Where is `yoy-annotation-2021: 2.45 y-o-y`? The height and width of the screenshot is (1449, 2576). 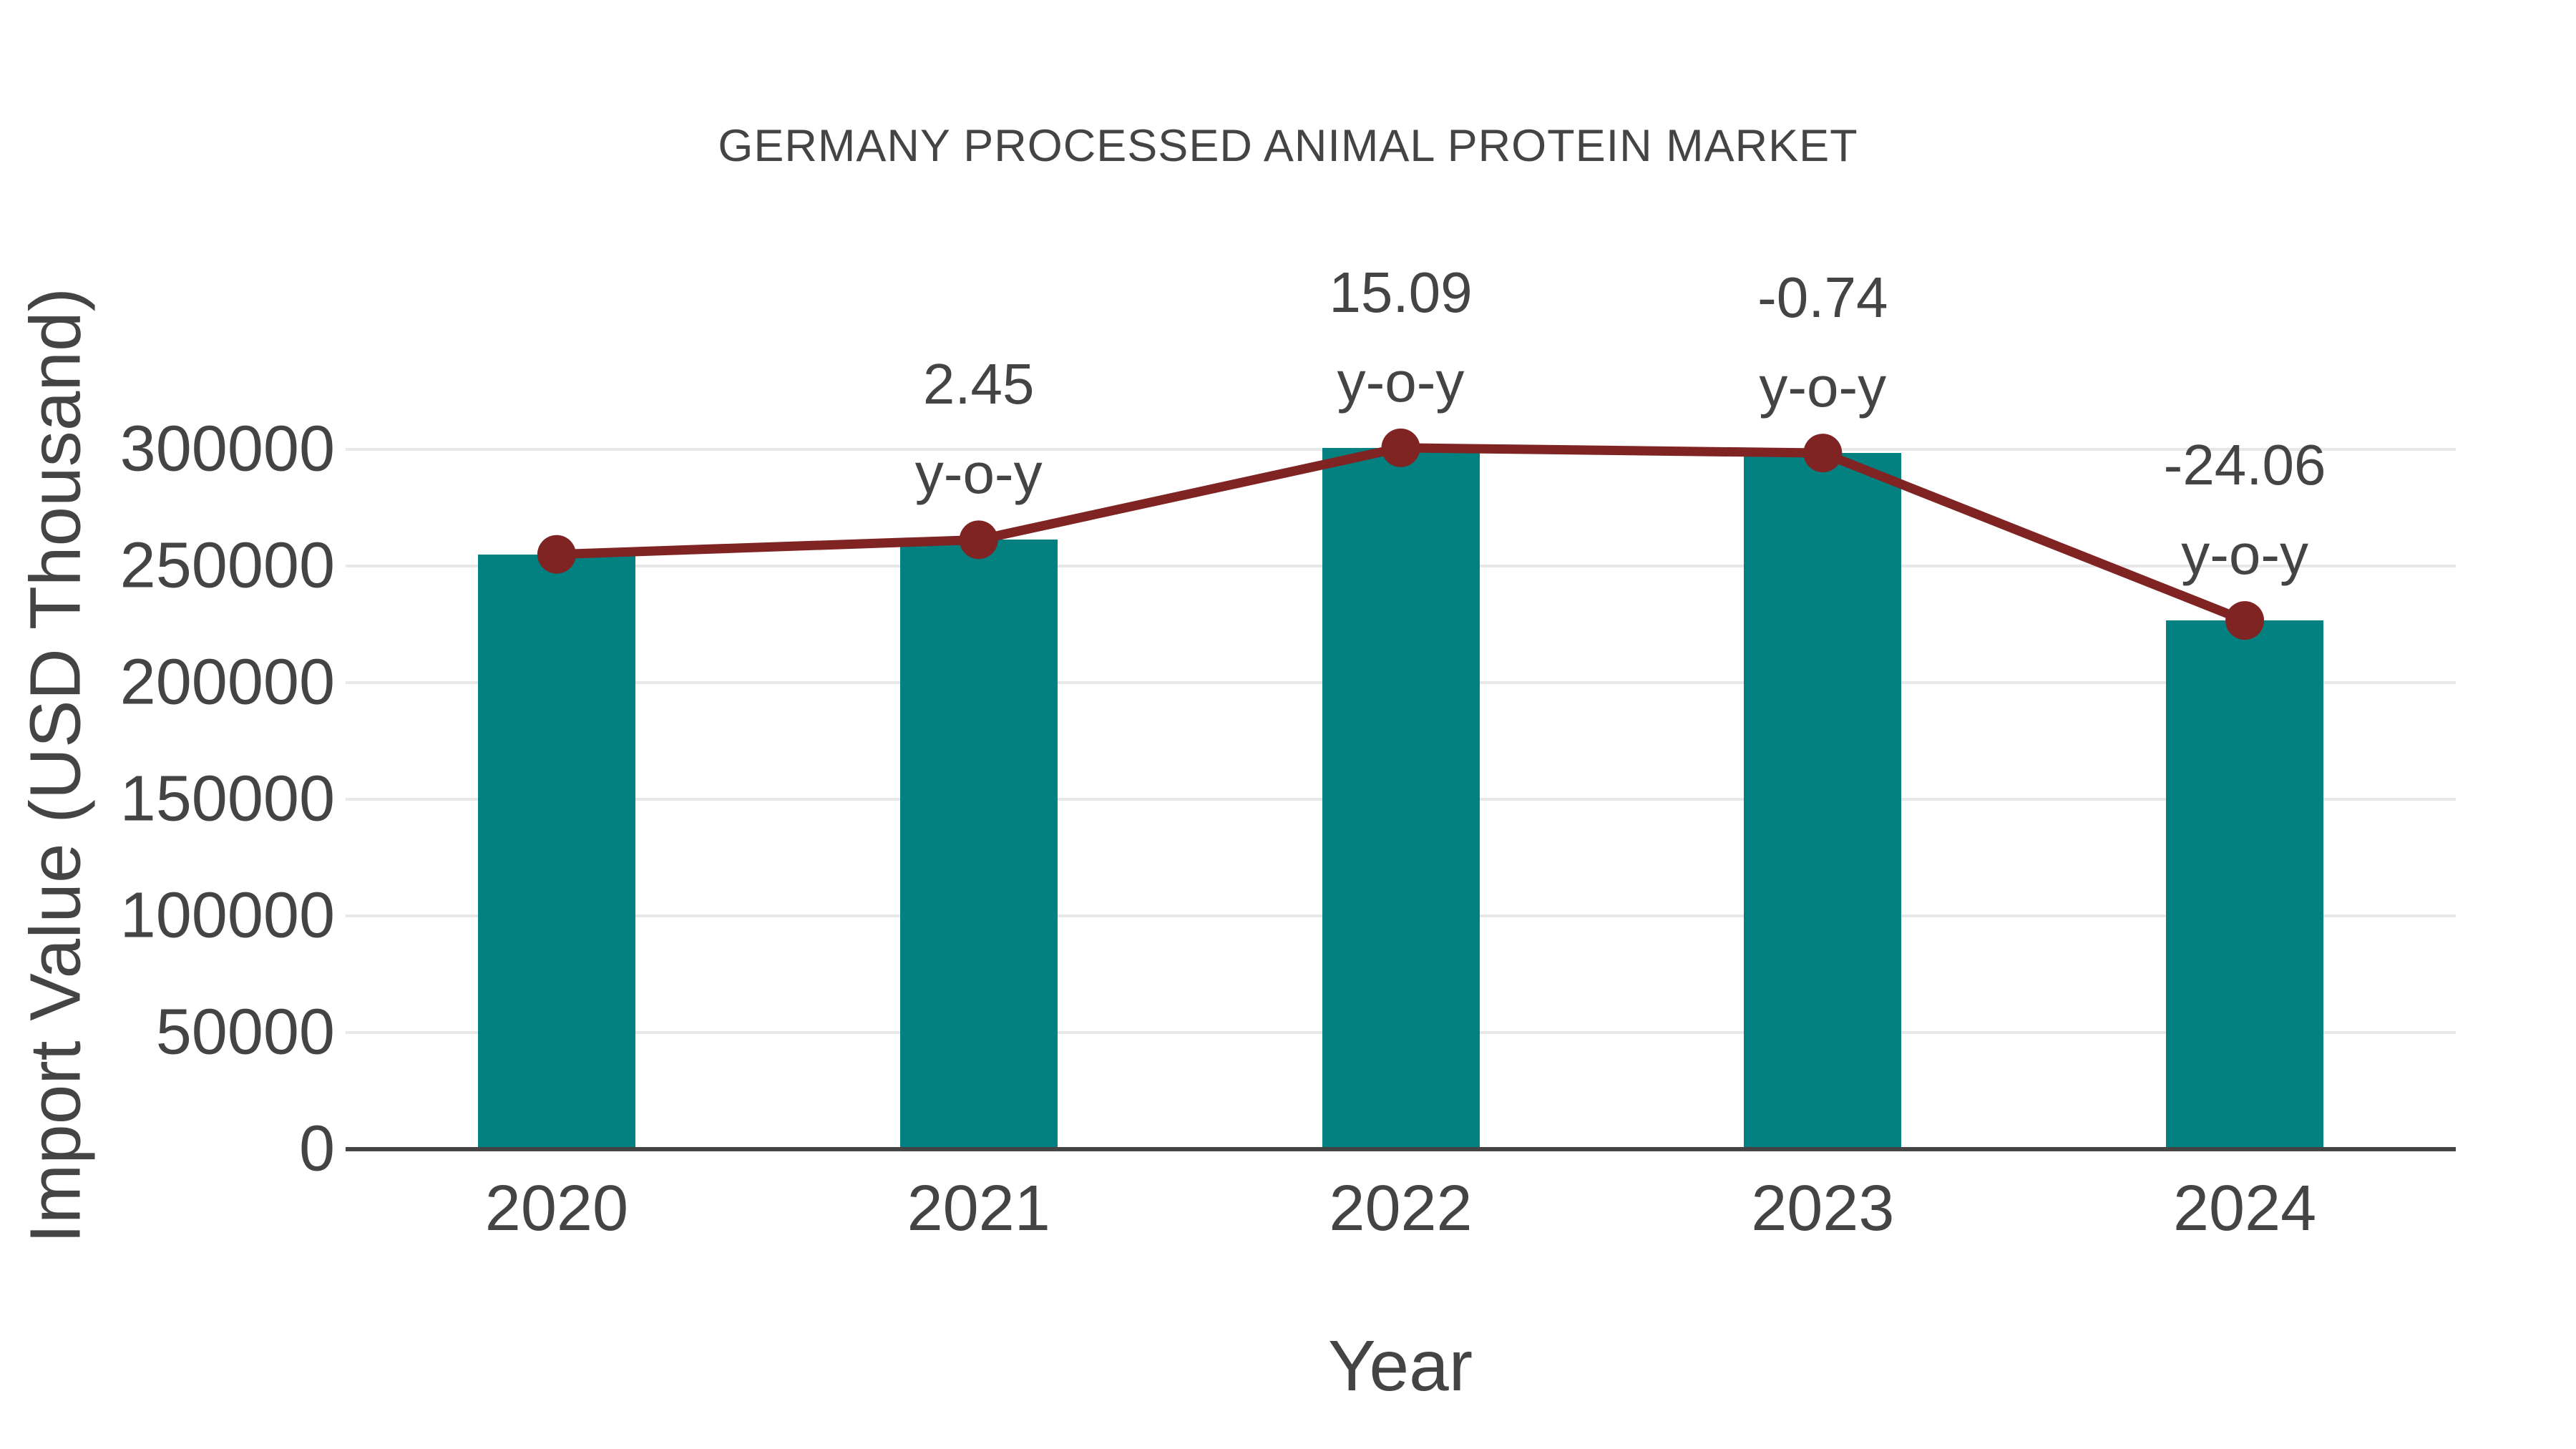 yoy-annotation-2021: 2.45 y-o-y is located at coordinates (979, 428).